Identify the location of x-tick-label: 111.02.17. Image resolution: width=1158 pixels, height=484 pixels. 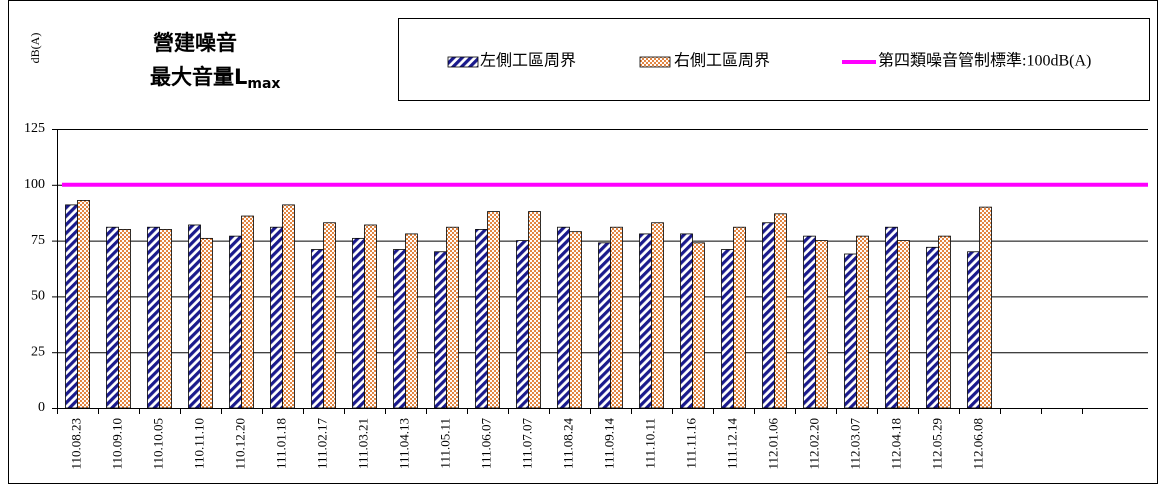
(321, 444).